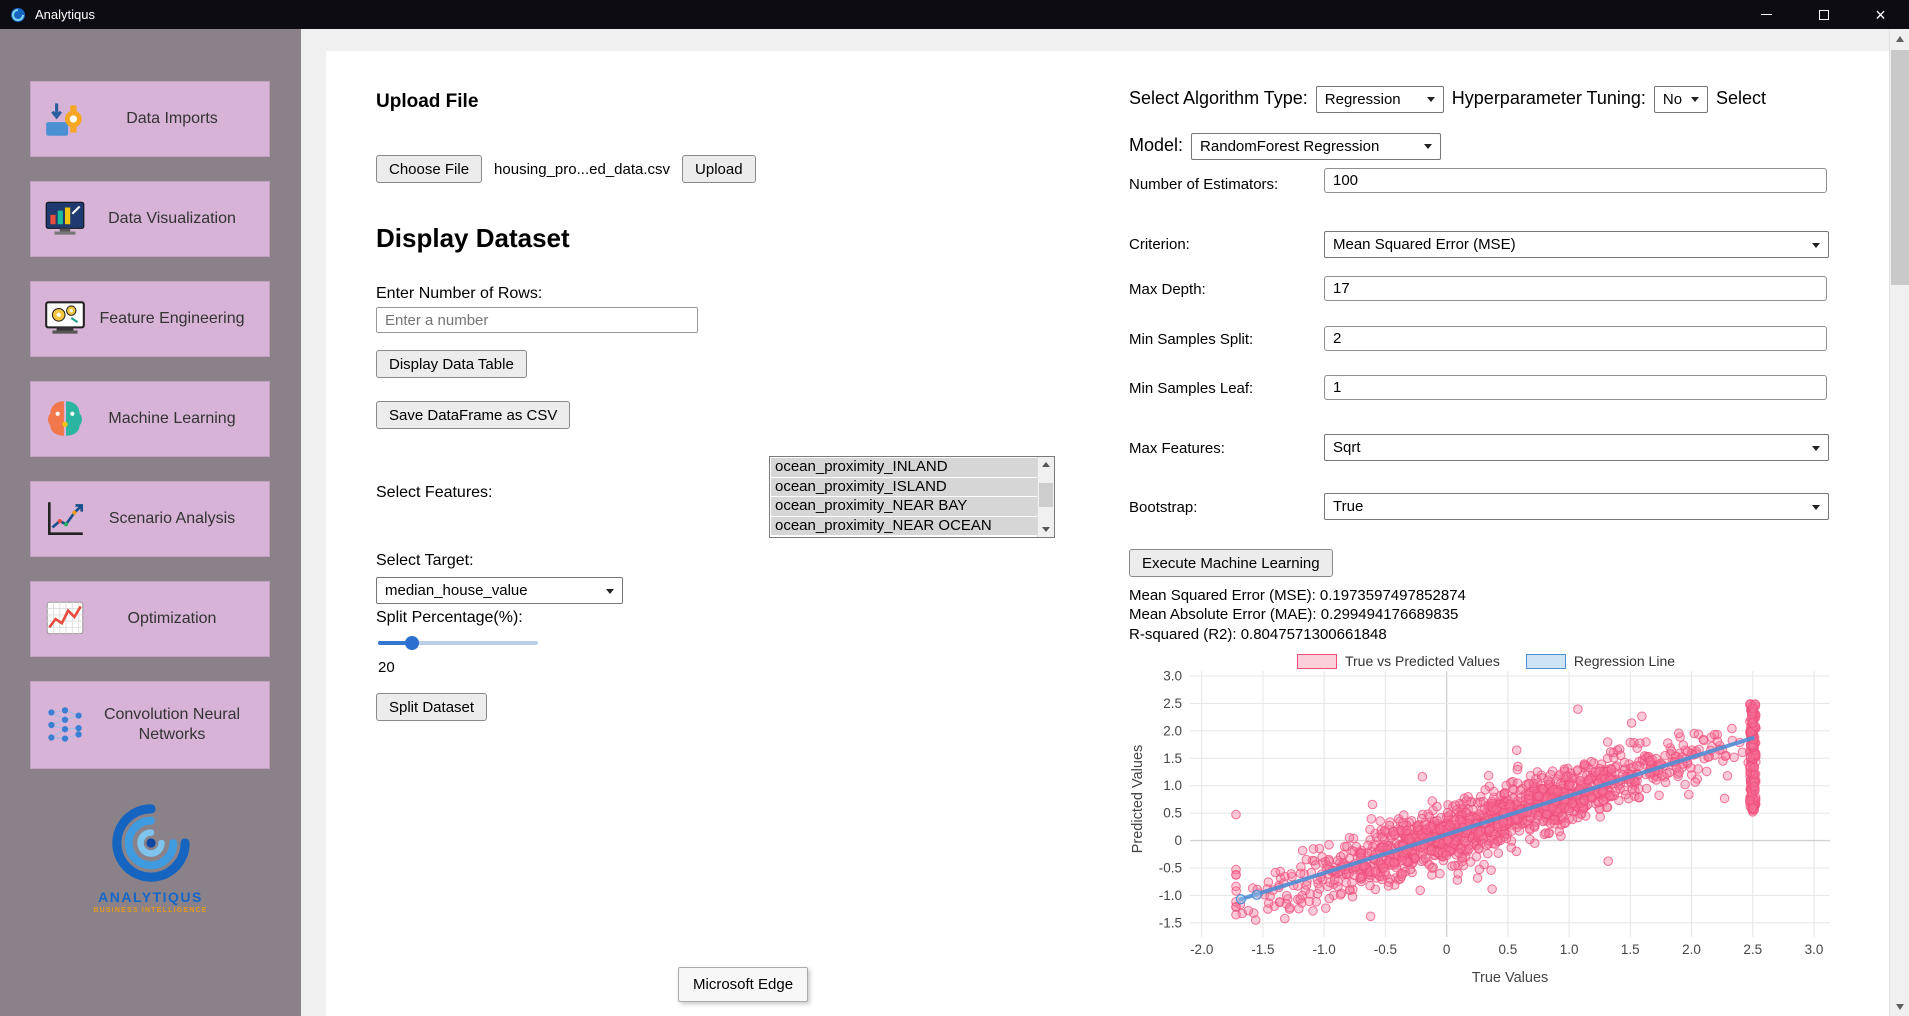 Image resolution: width=1909 pixels, height=1016 pixels. I want to click on split-percentage-label: Split Percentage(%):, so click(449, 617).